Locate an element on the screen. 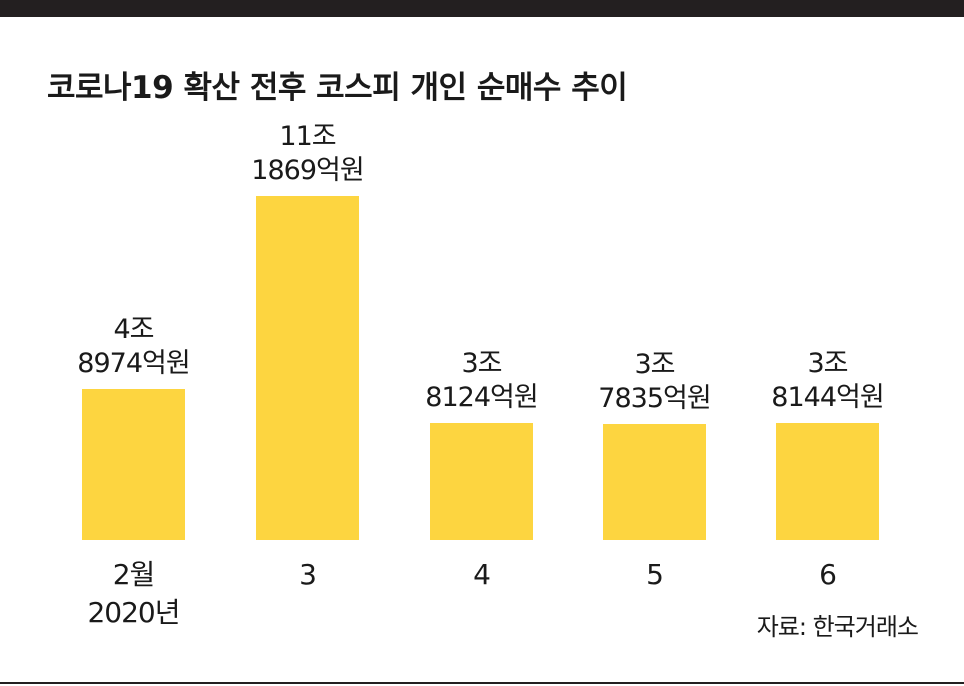 This screenshot has width=964, height=686. data-label-3: 3조 8124억원 is located at coordinates (482, 381).